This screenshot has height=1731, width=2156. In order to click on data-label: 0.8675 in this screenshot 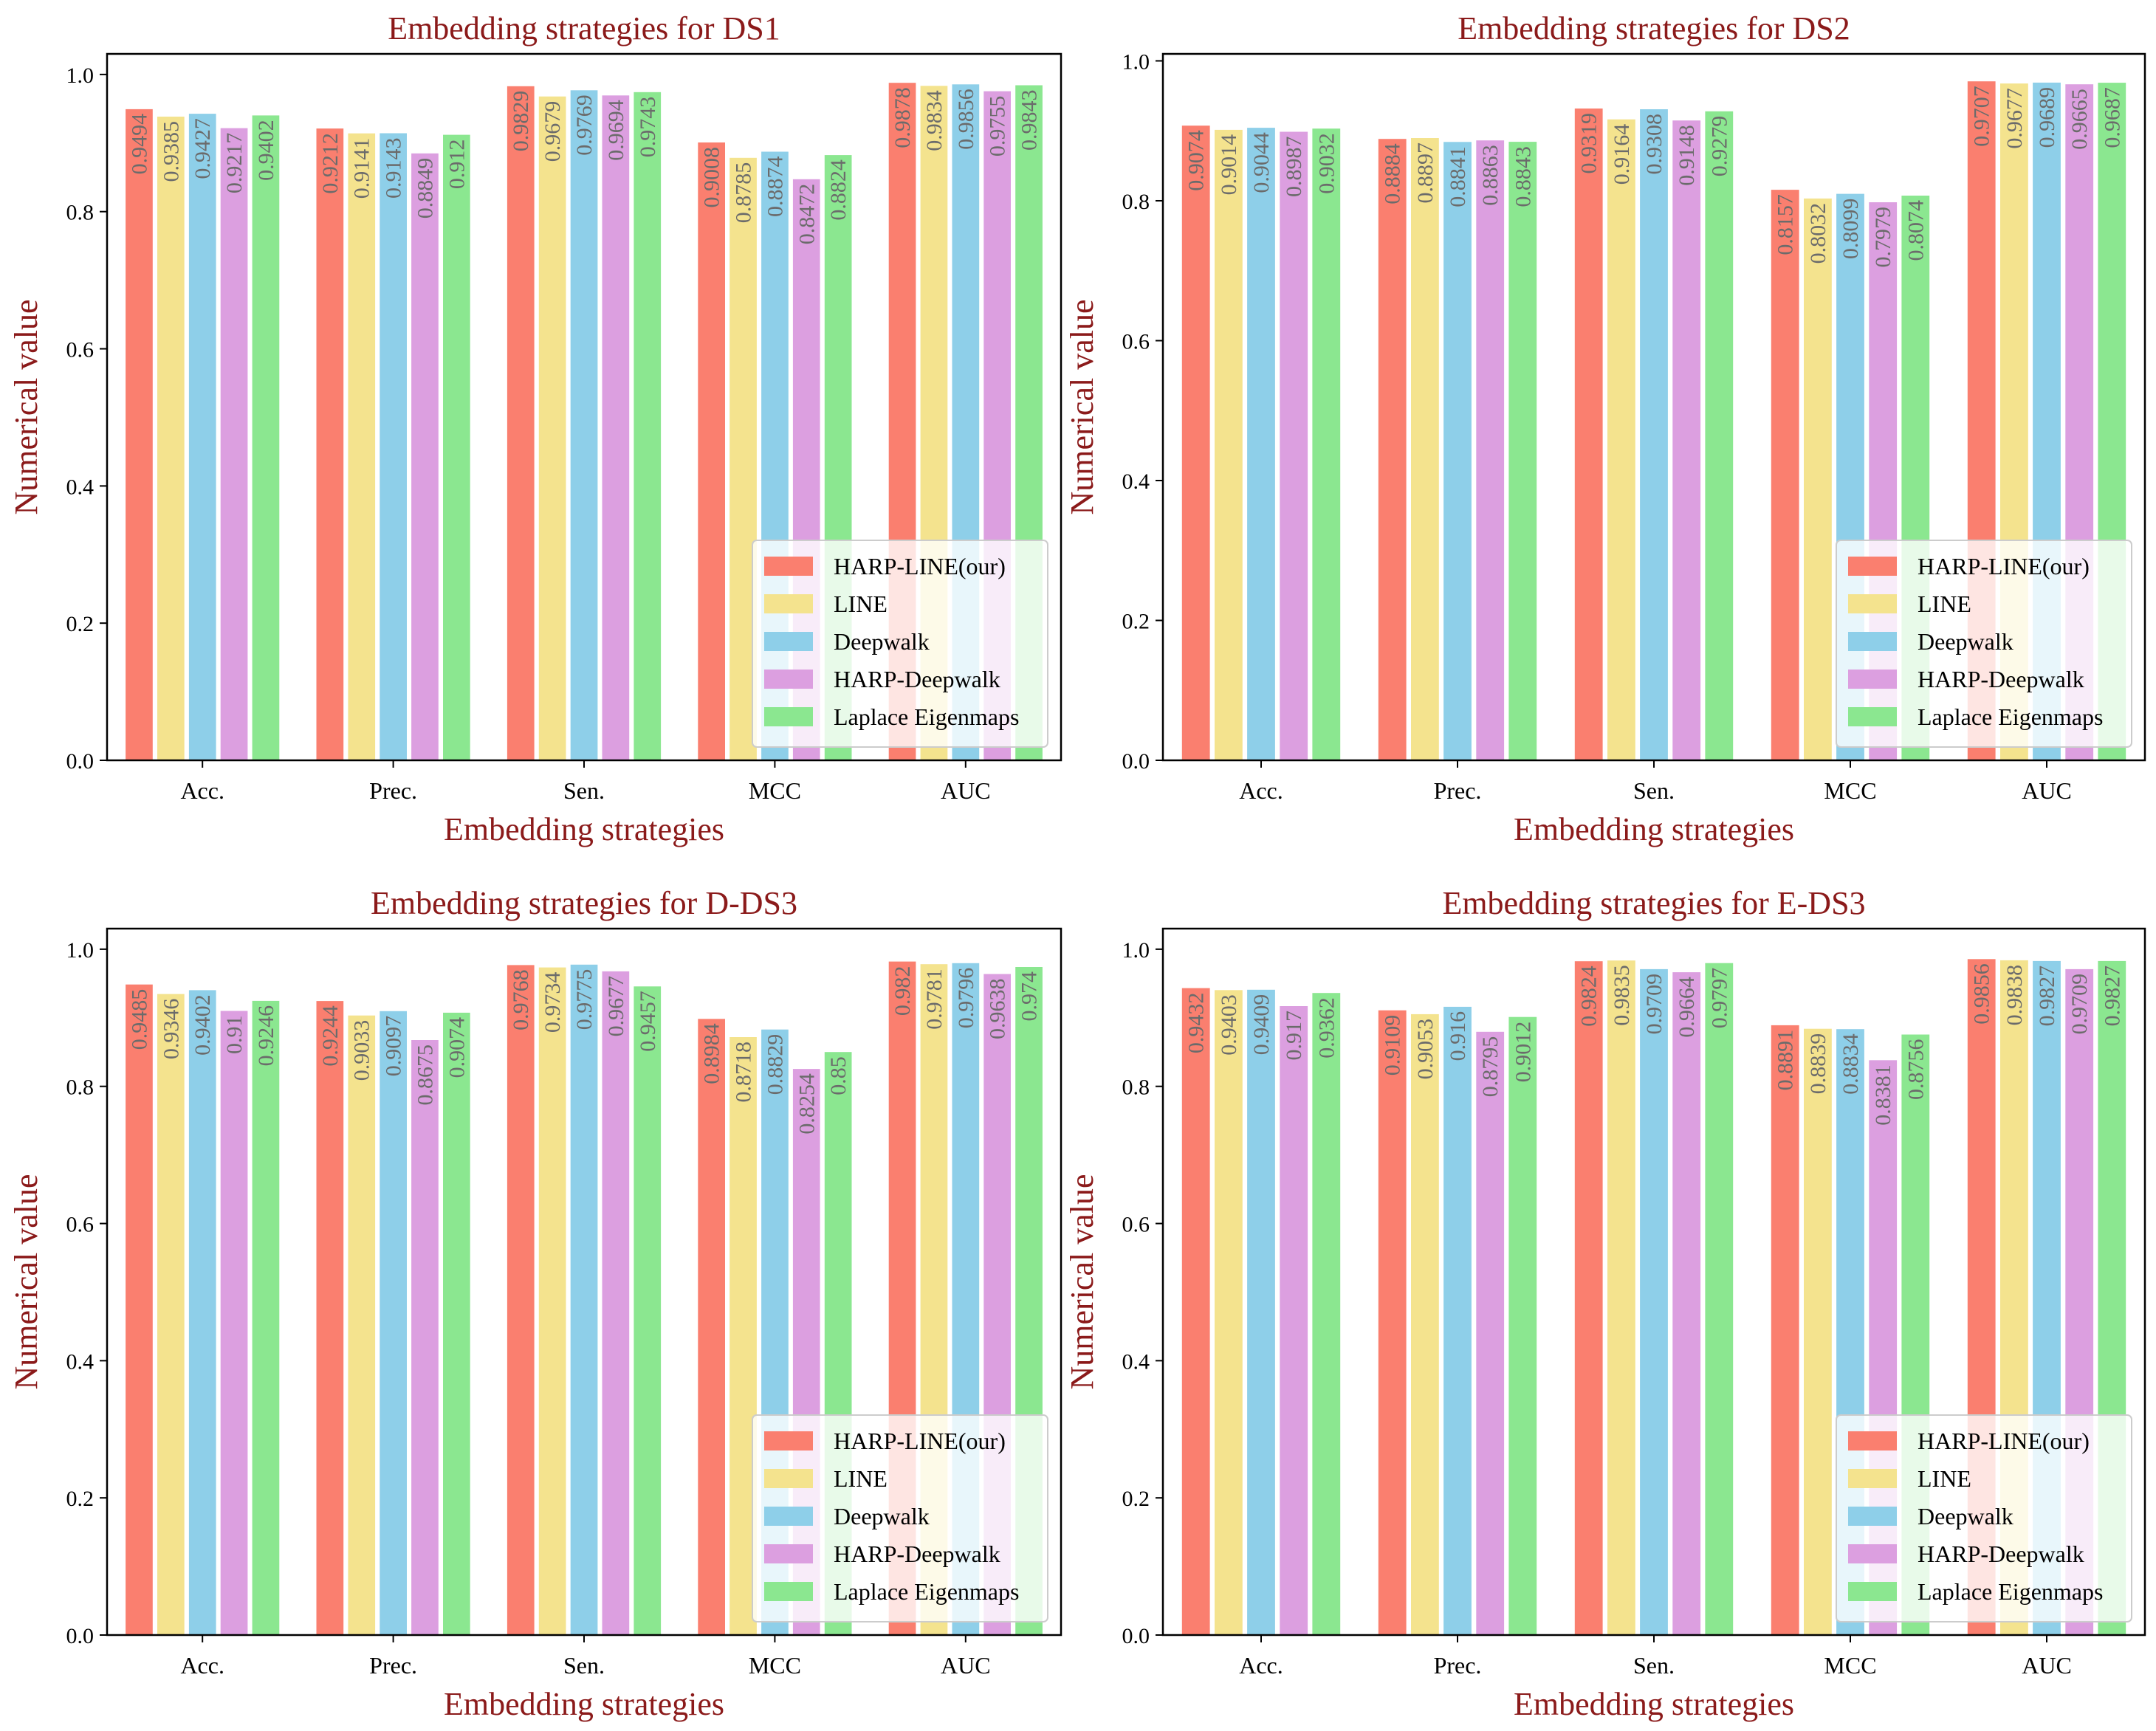, I will do `click(425, 1076)`.